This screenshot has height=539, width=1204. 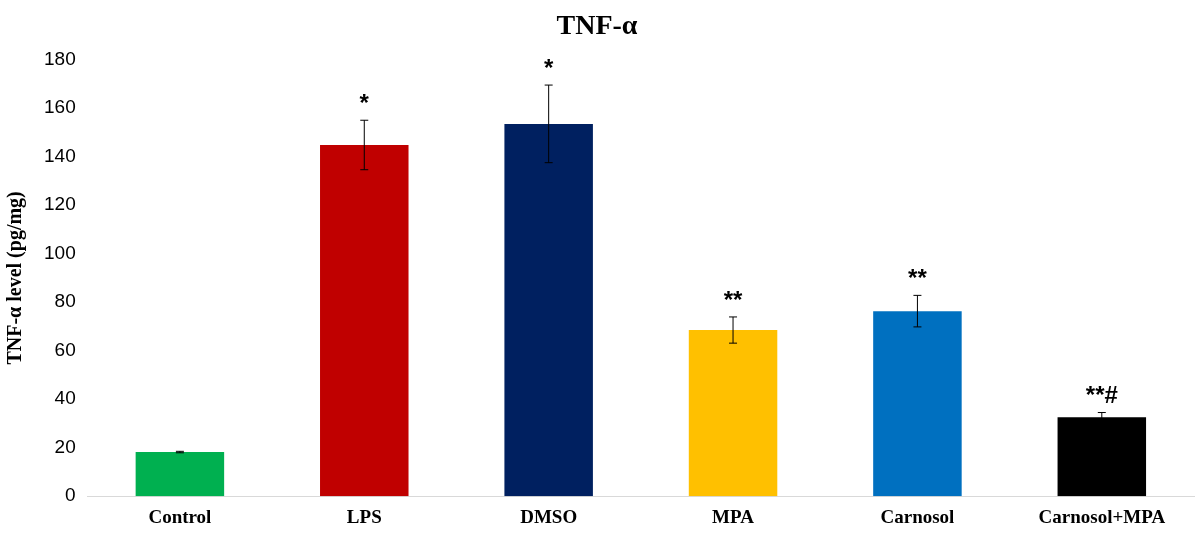 What do you see at coordinates (60, 58) in the screenshot?
I see `y-tick-label: 180` at bounding box center [60, 58].